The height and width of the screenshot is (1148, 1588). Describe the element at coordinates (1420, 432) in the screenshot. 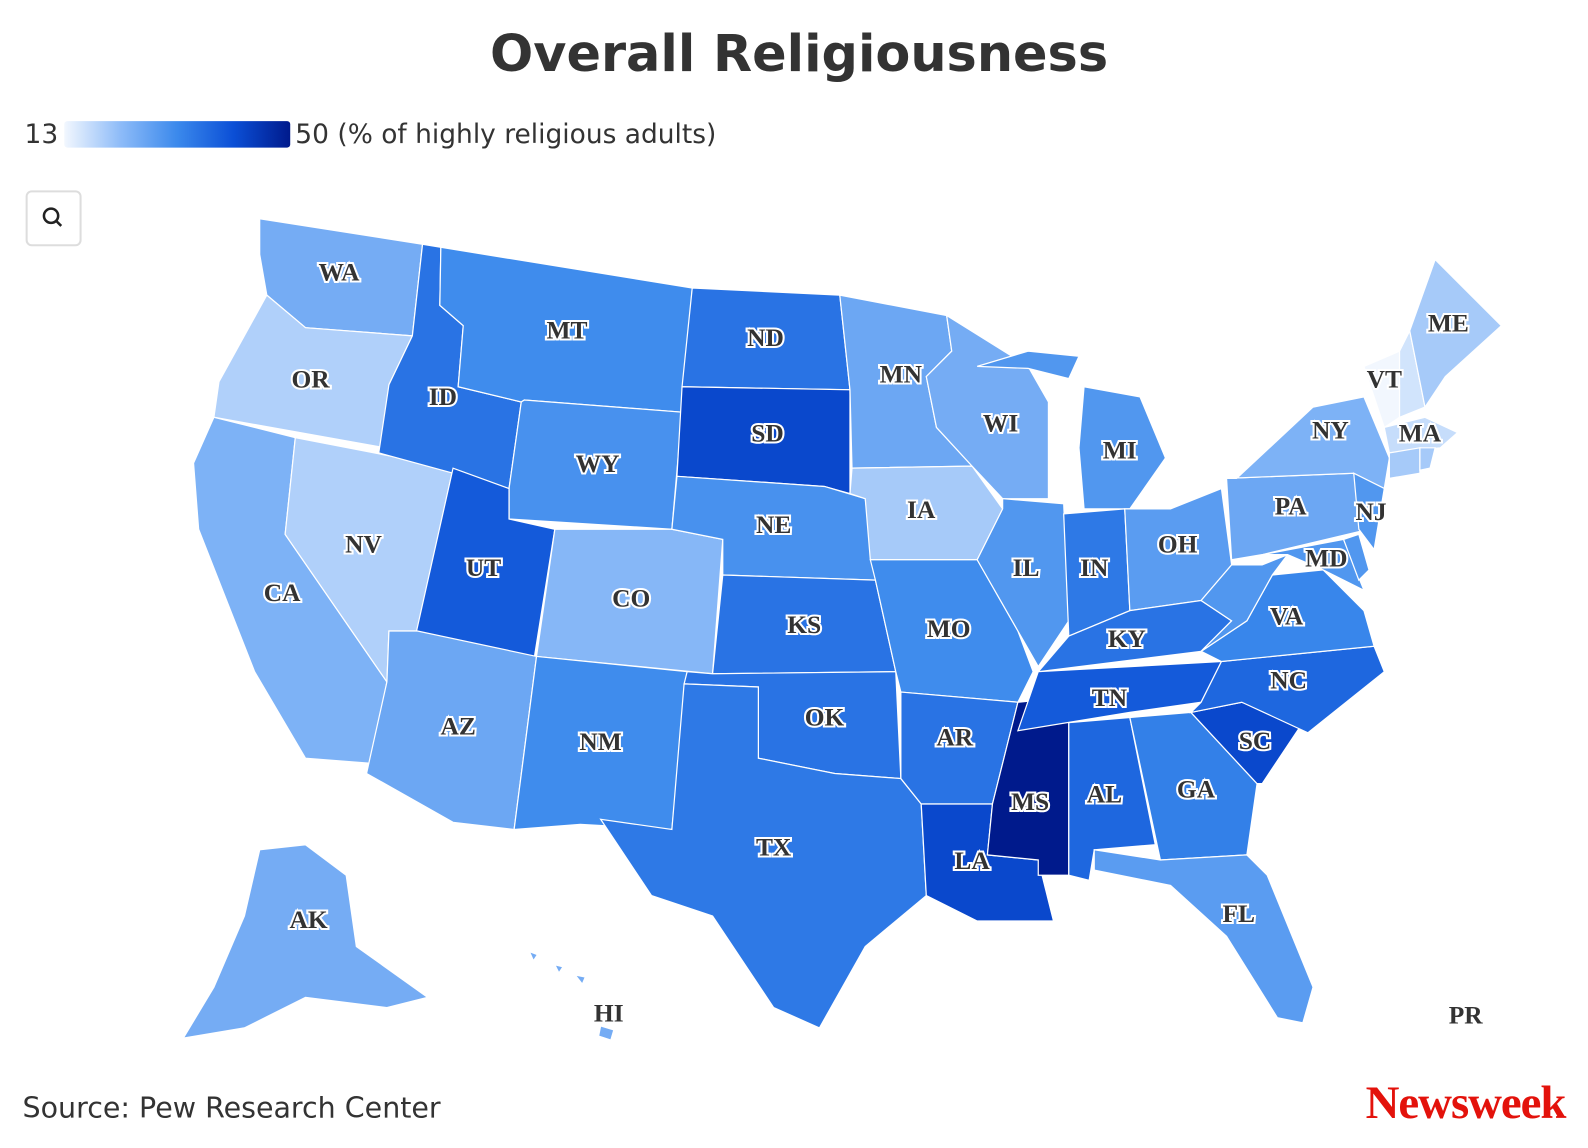

I see `state-label: MA` at that location.